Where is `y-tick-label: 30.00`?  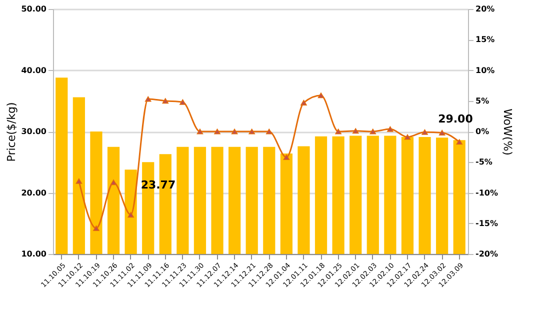
y-tick-label: 30.00 is located at coordinates (34, 131).